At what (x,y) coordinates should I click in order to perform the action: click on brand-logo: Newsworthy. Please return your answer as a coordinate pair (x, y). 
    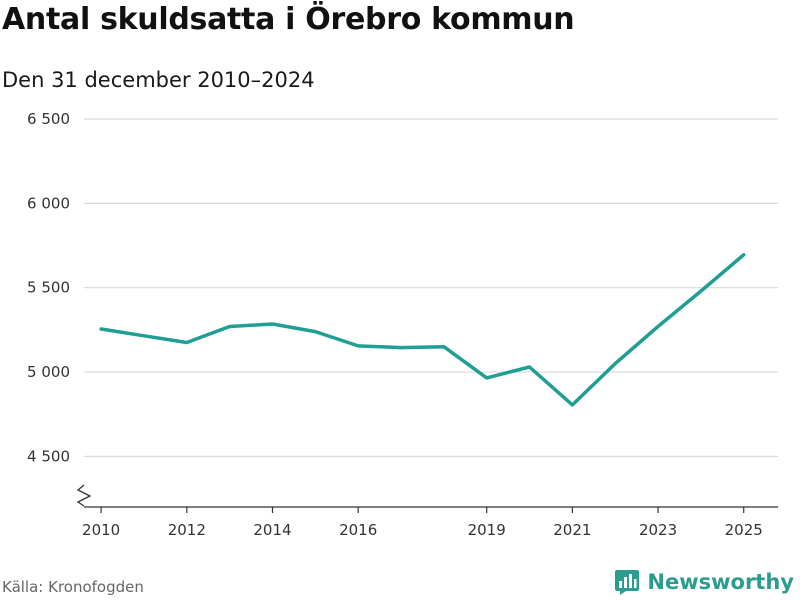
    Looking at the image, I should click on (704, 582).